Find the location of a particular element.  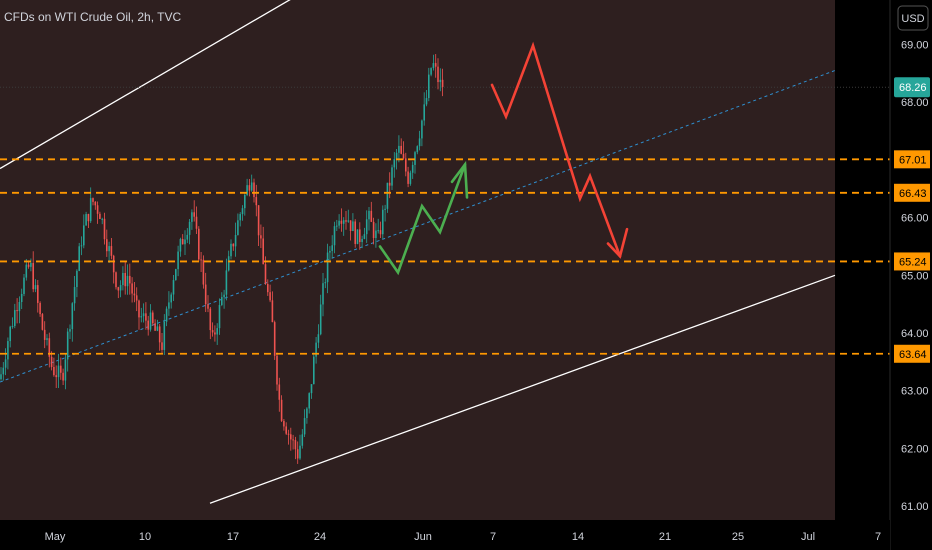

projection-up-path is located at coordinates (422, 219).